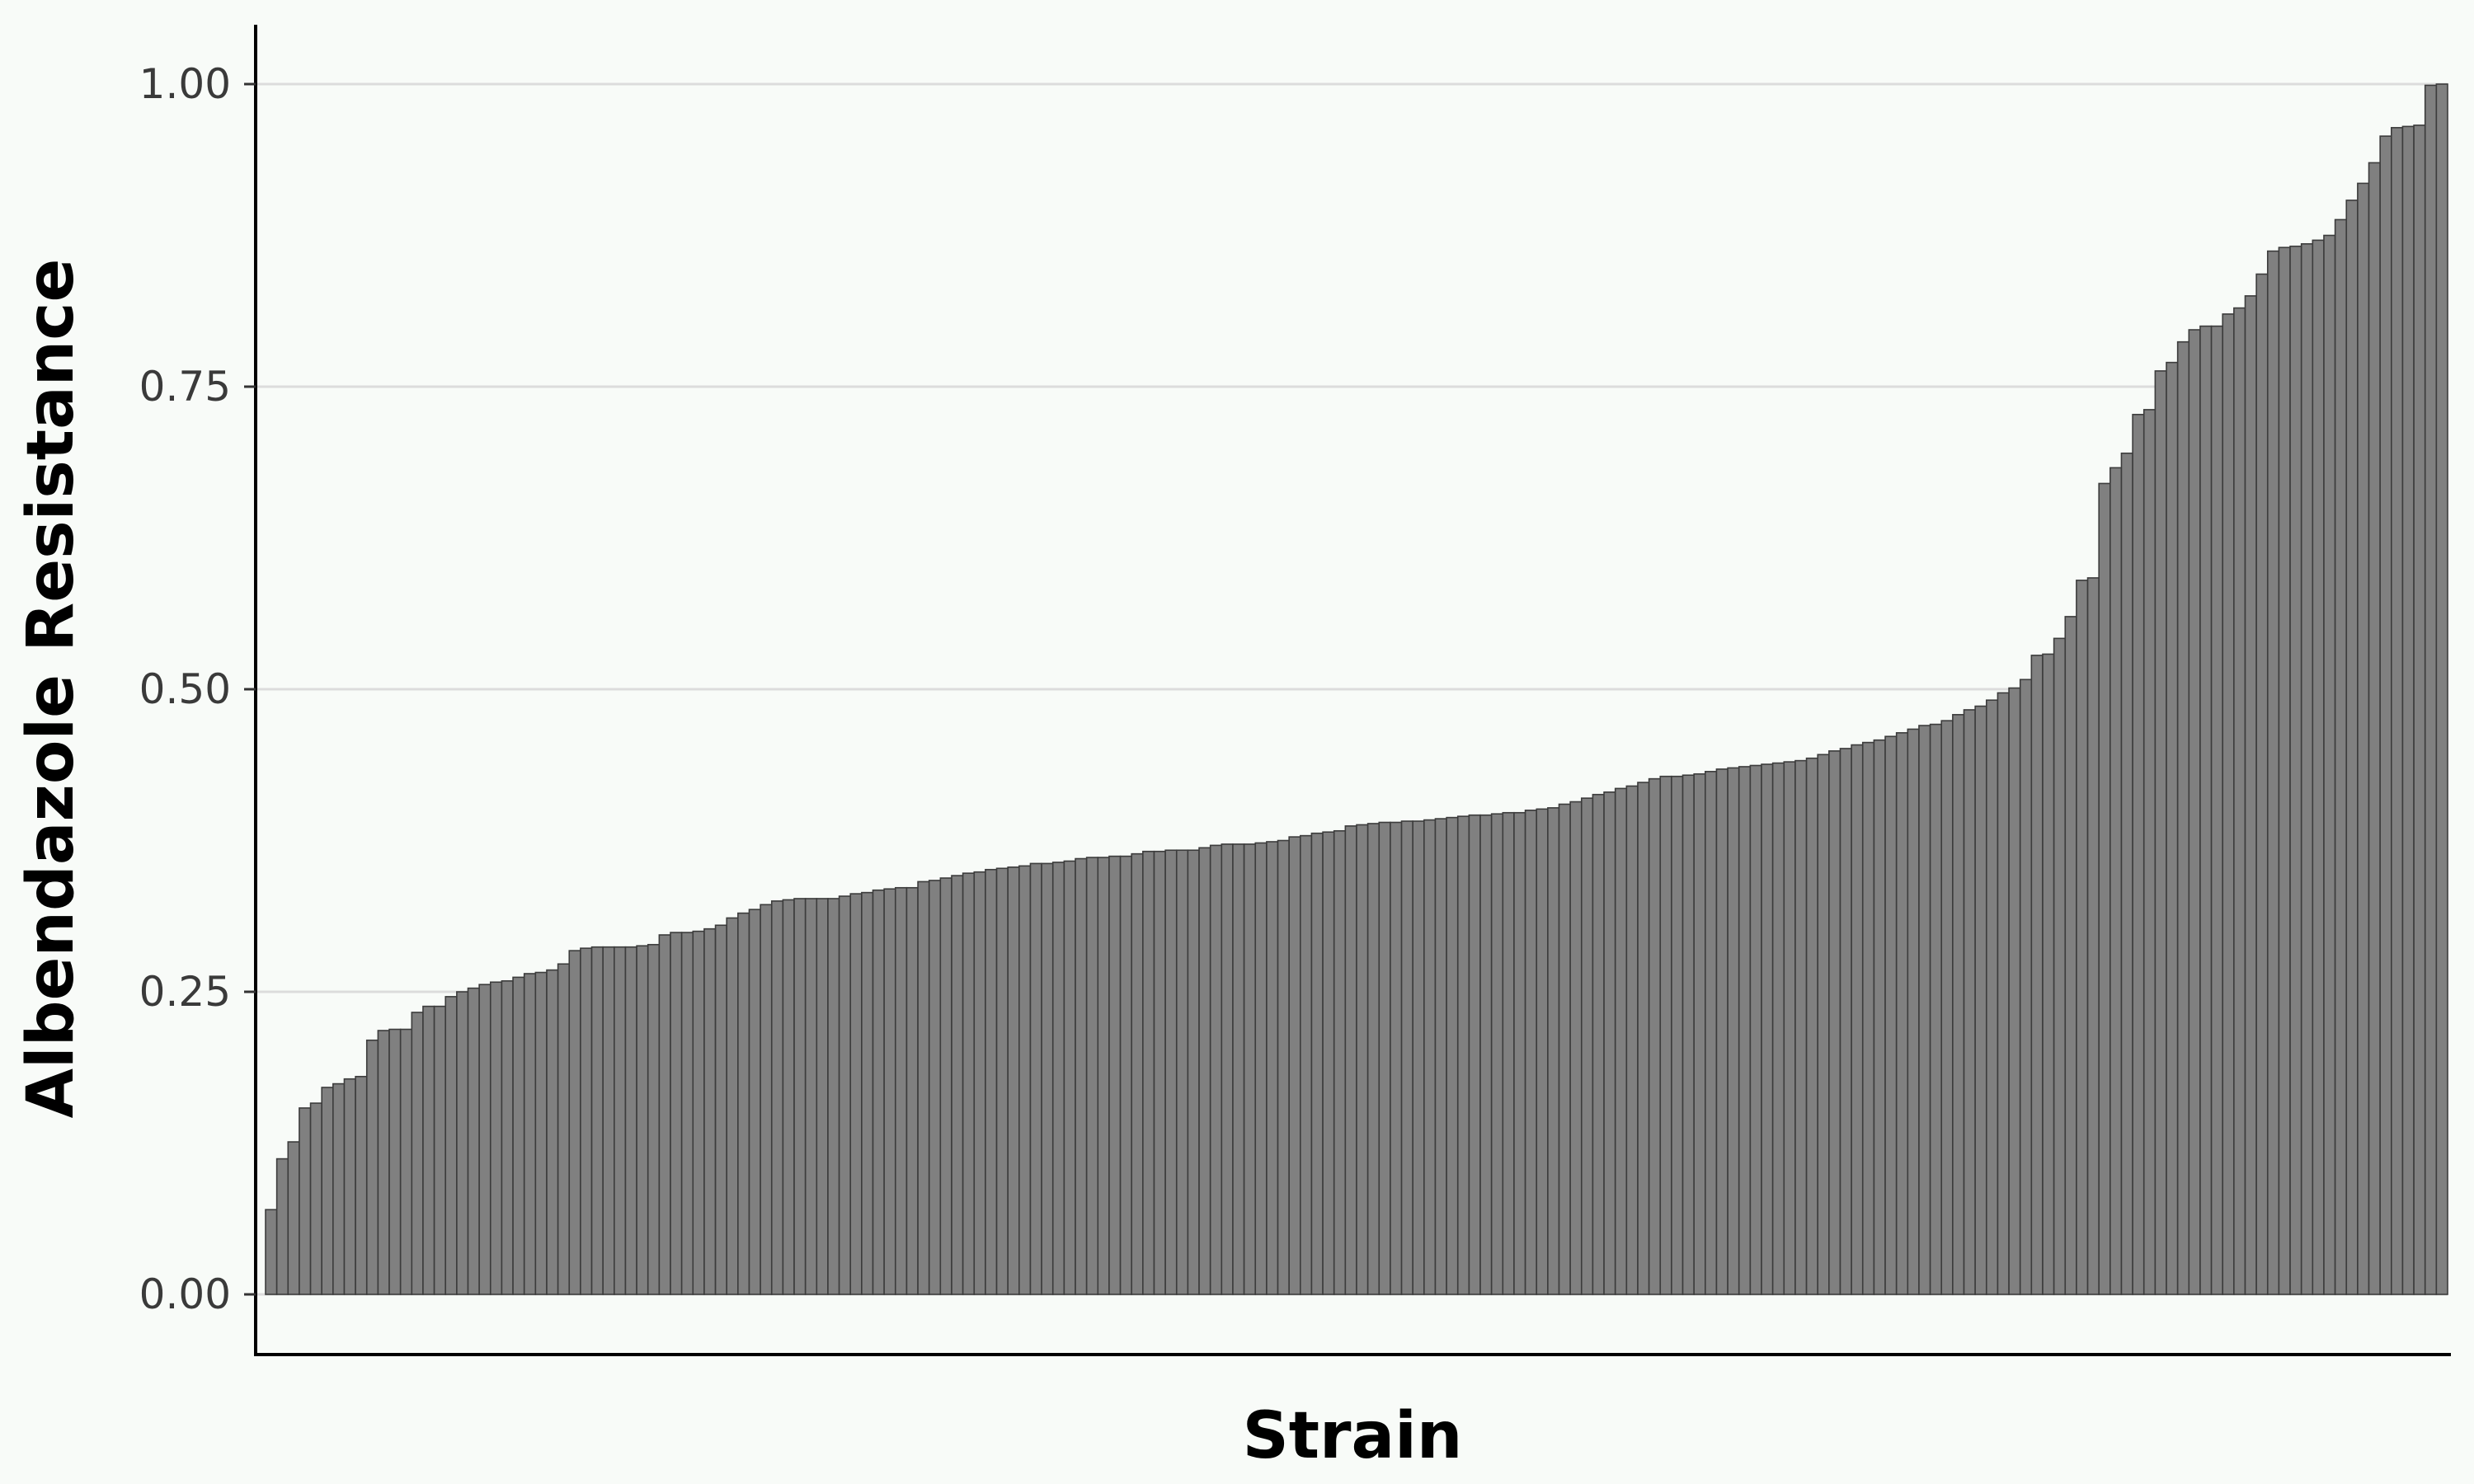 The height and width of the screenshot is (1484, 2474). I want to click on y-tick-label: 0.25, so click(185, 992).